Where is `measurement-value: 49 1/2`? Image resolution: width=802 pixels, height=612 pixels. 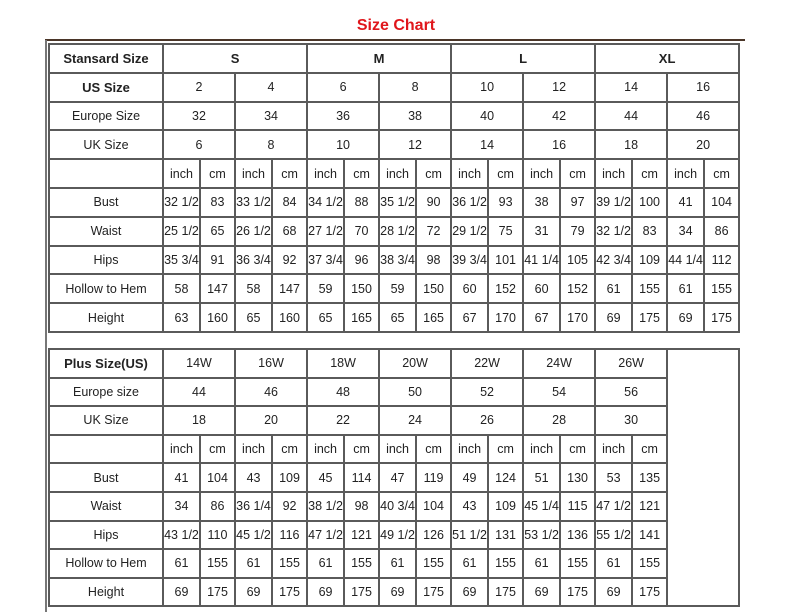 measurement-value: 49 1/2 is located at coordinates (398, 535).